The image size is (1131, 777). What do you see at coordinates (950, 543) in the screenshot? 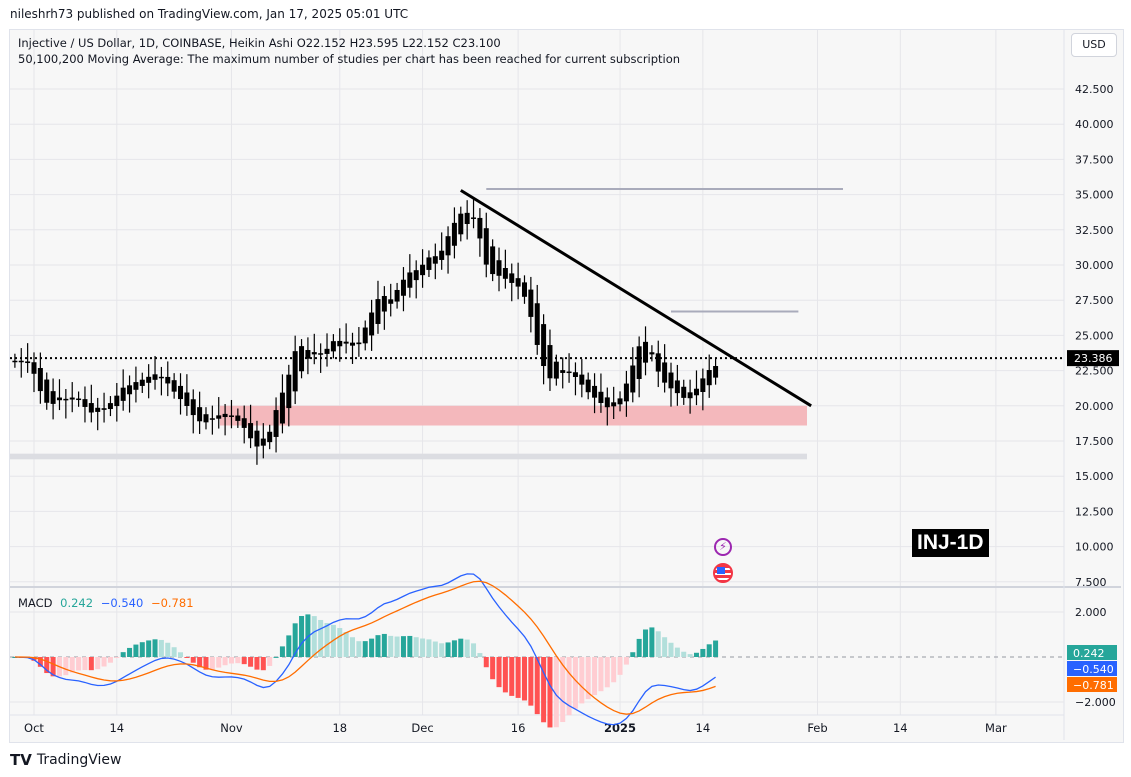
I see `symbol-badge: INJ-1D` at bounding box center [950, 543].